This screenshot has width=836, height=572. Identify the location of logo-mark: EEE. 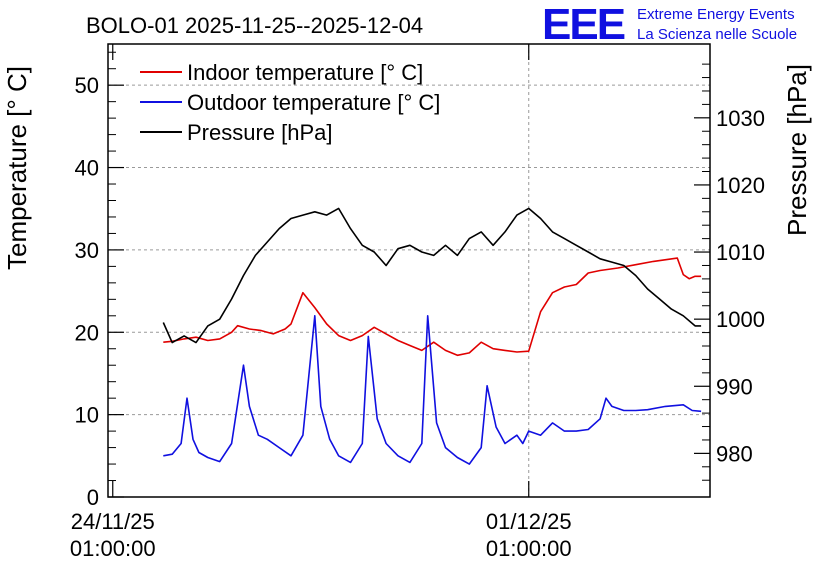
(583, 24).